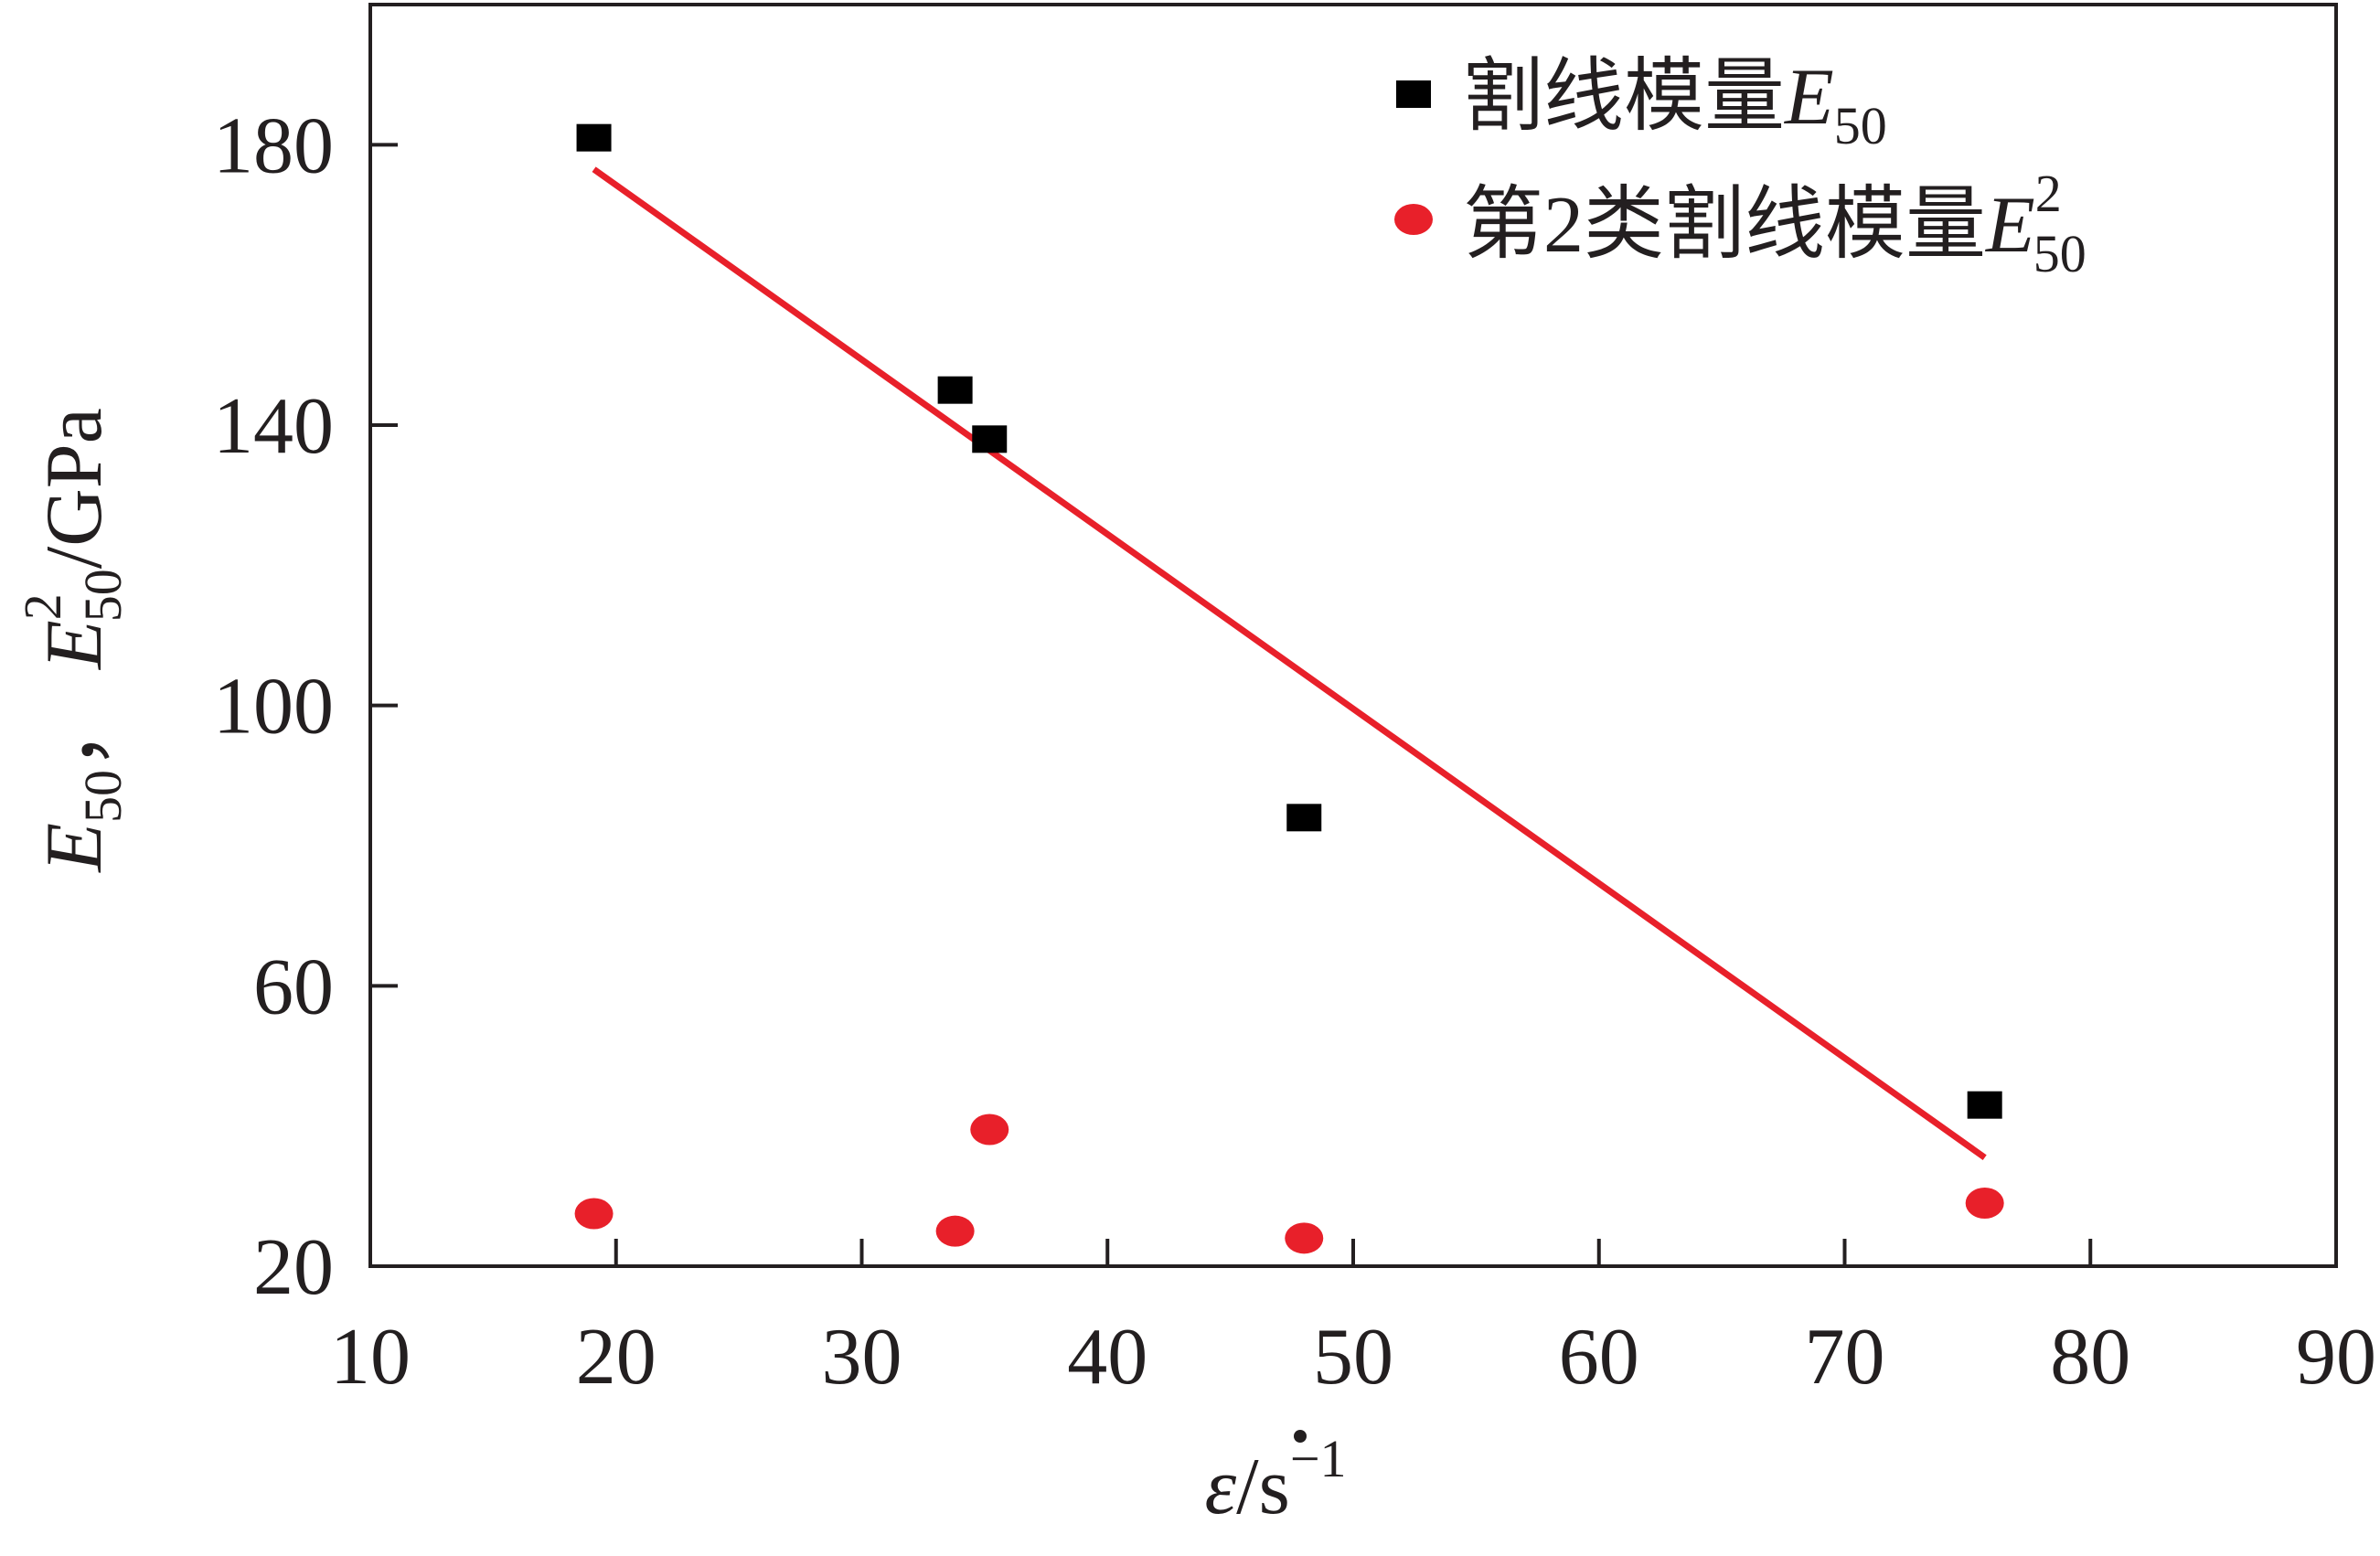  Describe the element at coordinates (2090, 1357) in the screenshot. I see `x-tick-label: 80` at that location.